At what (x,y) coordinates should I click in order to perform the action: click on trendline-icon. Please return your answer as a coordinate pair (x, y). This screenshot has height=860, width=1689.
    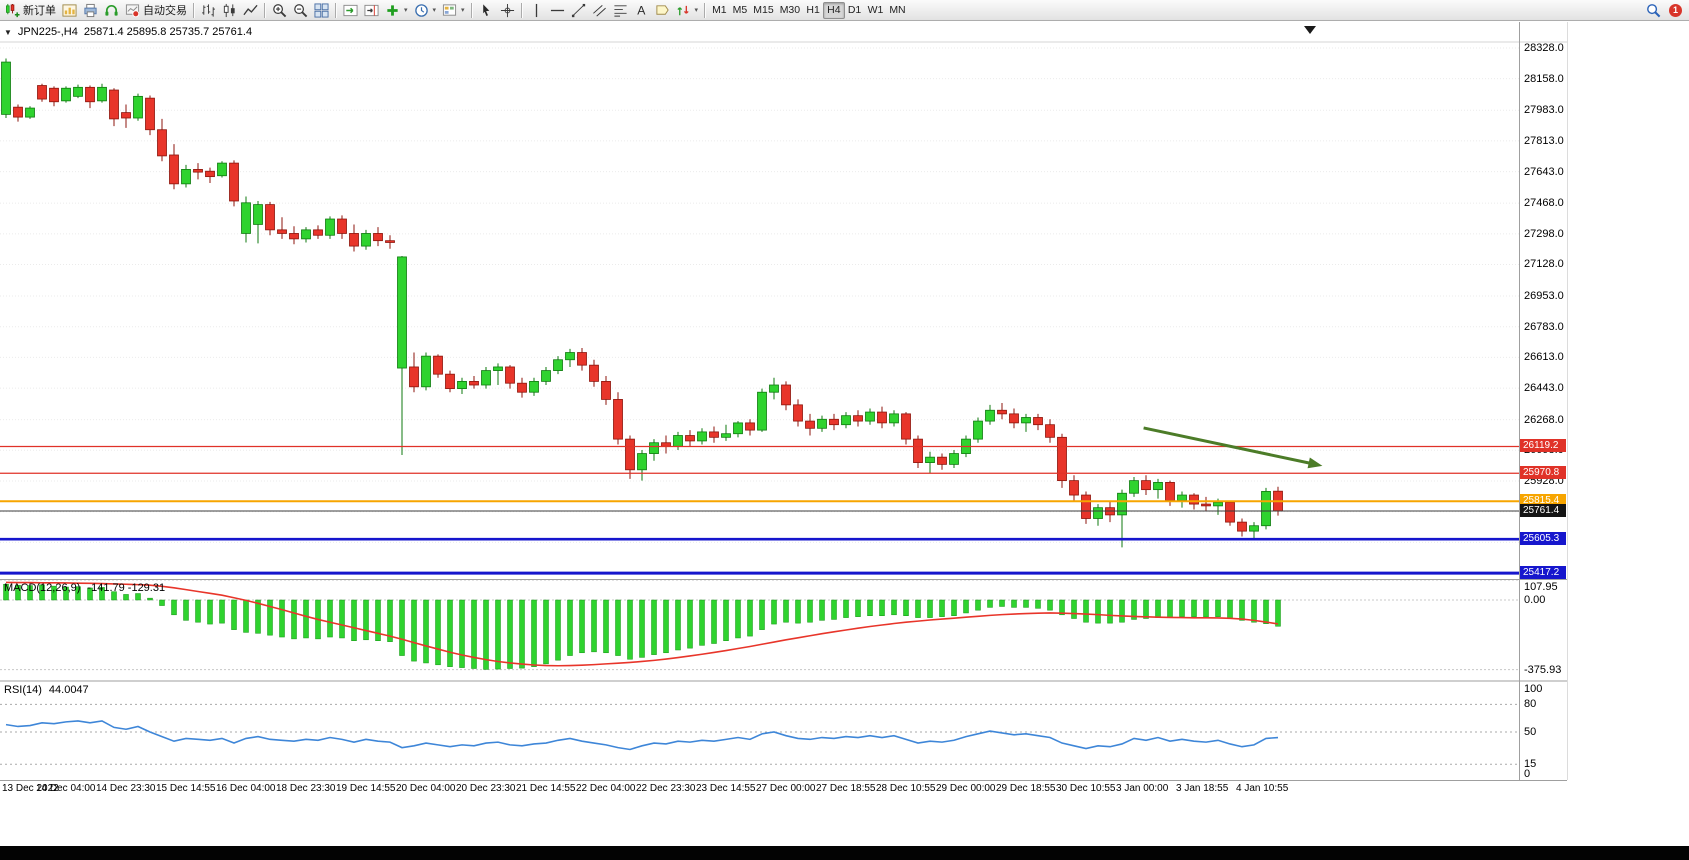
    Looking at the image, I should click on (578, 10).